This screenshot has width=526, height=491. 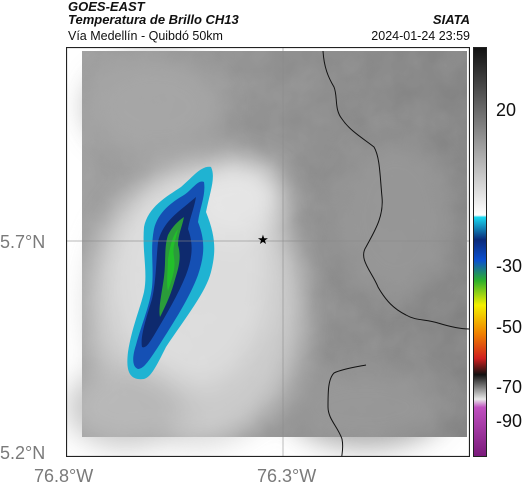 I want to click on colorbar-tick-minus30: -30, so click(x=509, y=266).